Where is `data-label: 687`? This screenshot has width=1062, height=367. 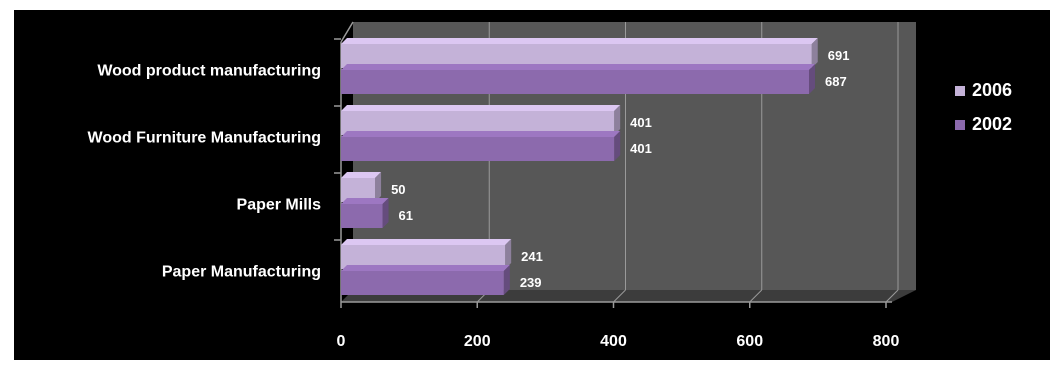 data-label: 687 is located at coordinates (836, 81).